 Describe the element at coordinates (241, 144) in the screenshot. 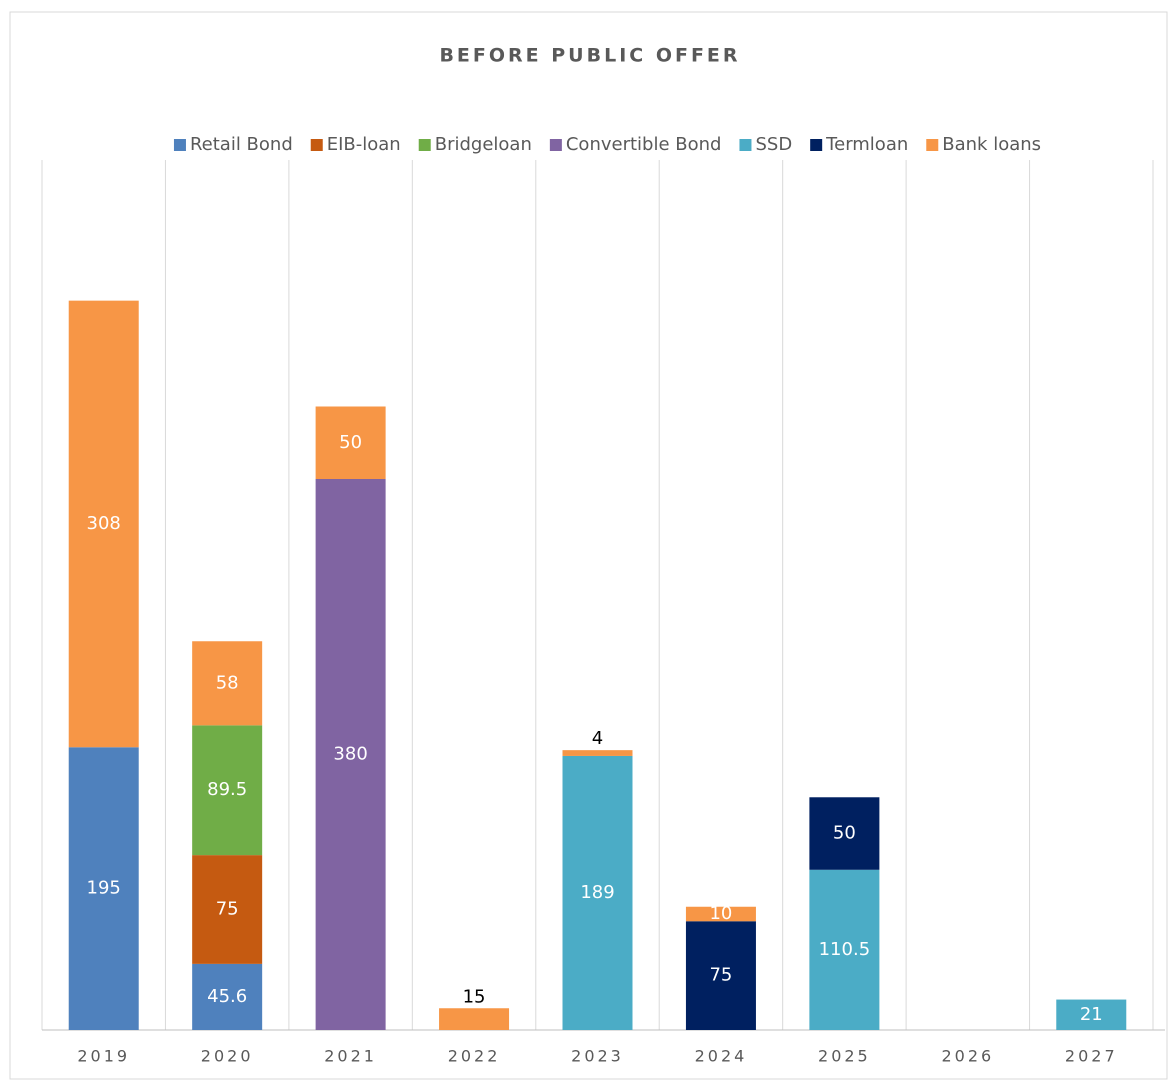

I see `legend-label: Retail Bond` at that location.